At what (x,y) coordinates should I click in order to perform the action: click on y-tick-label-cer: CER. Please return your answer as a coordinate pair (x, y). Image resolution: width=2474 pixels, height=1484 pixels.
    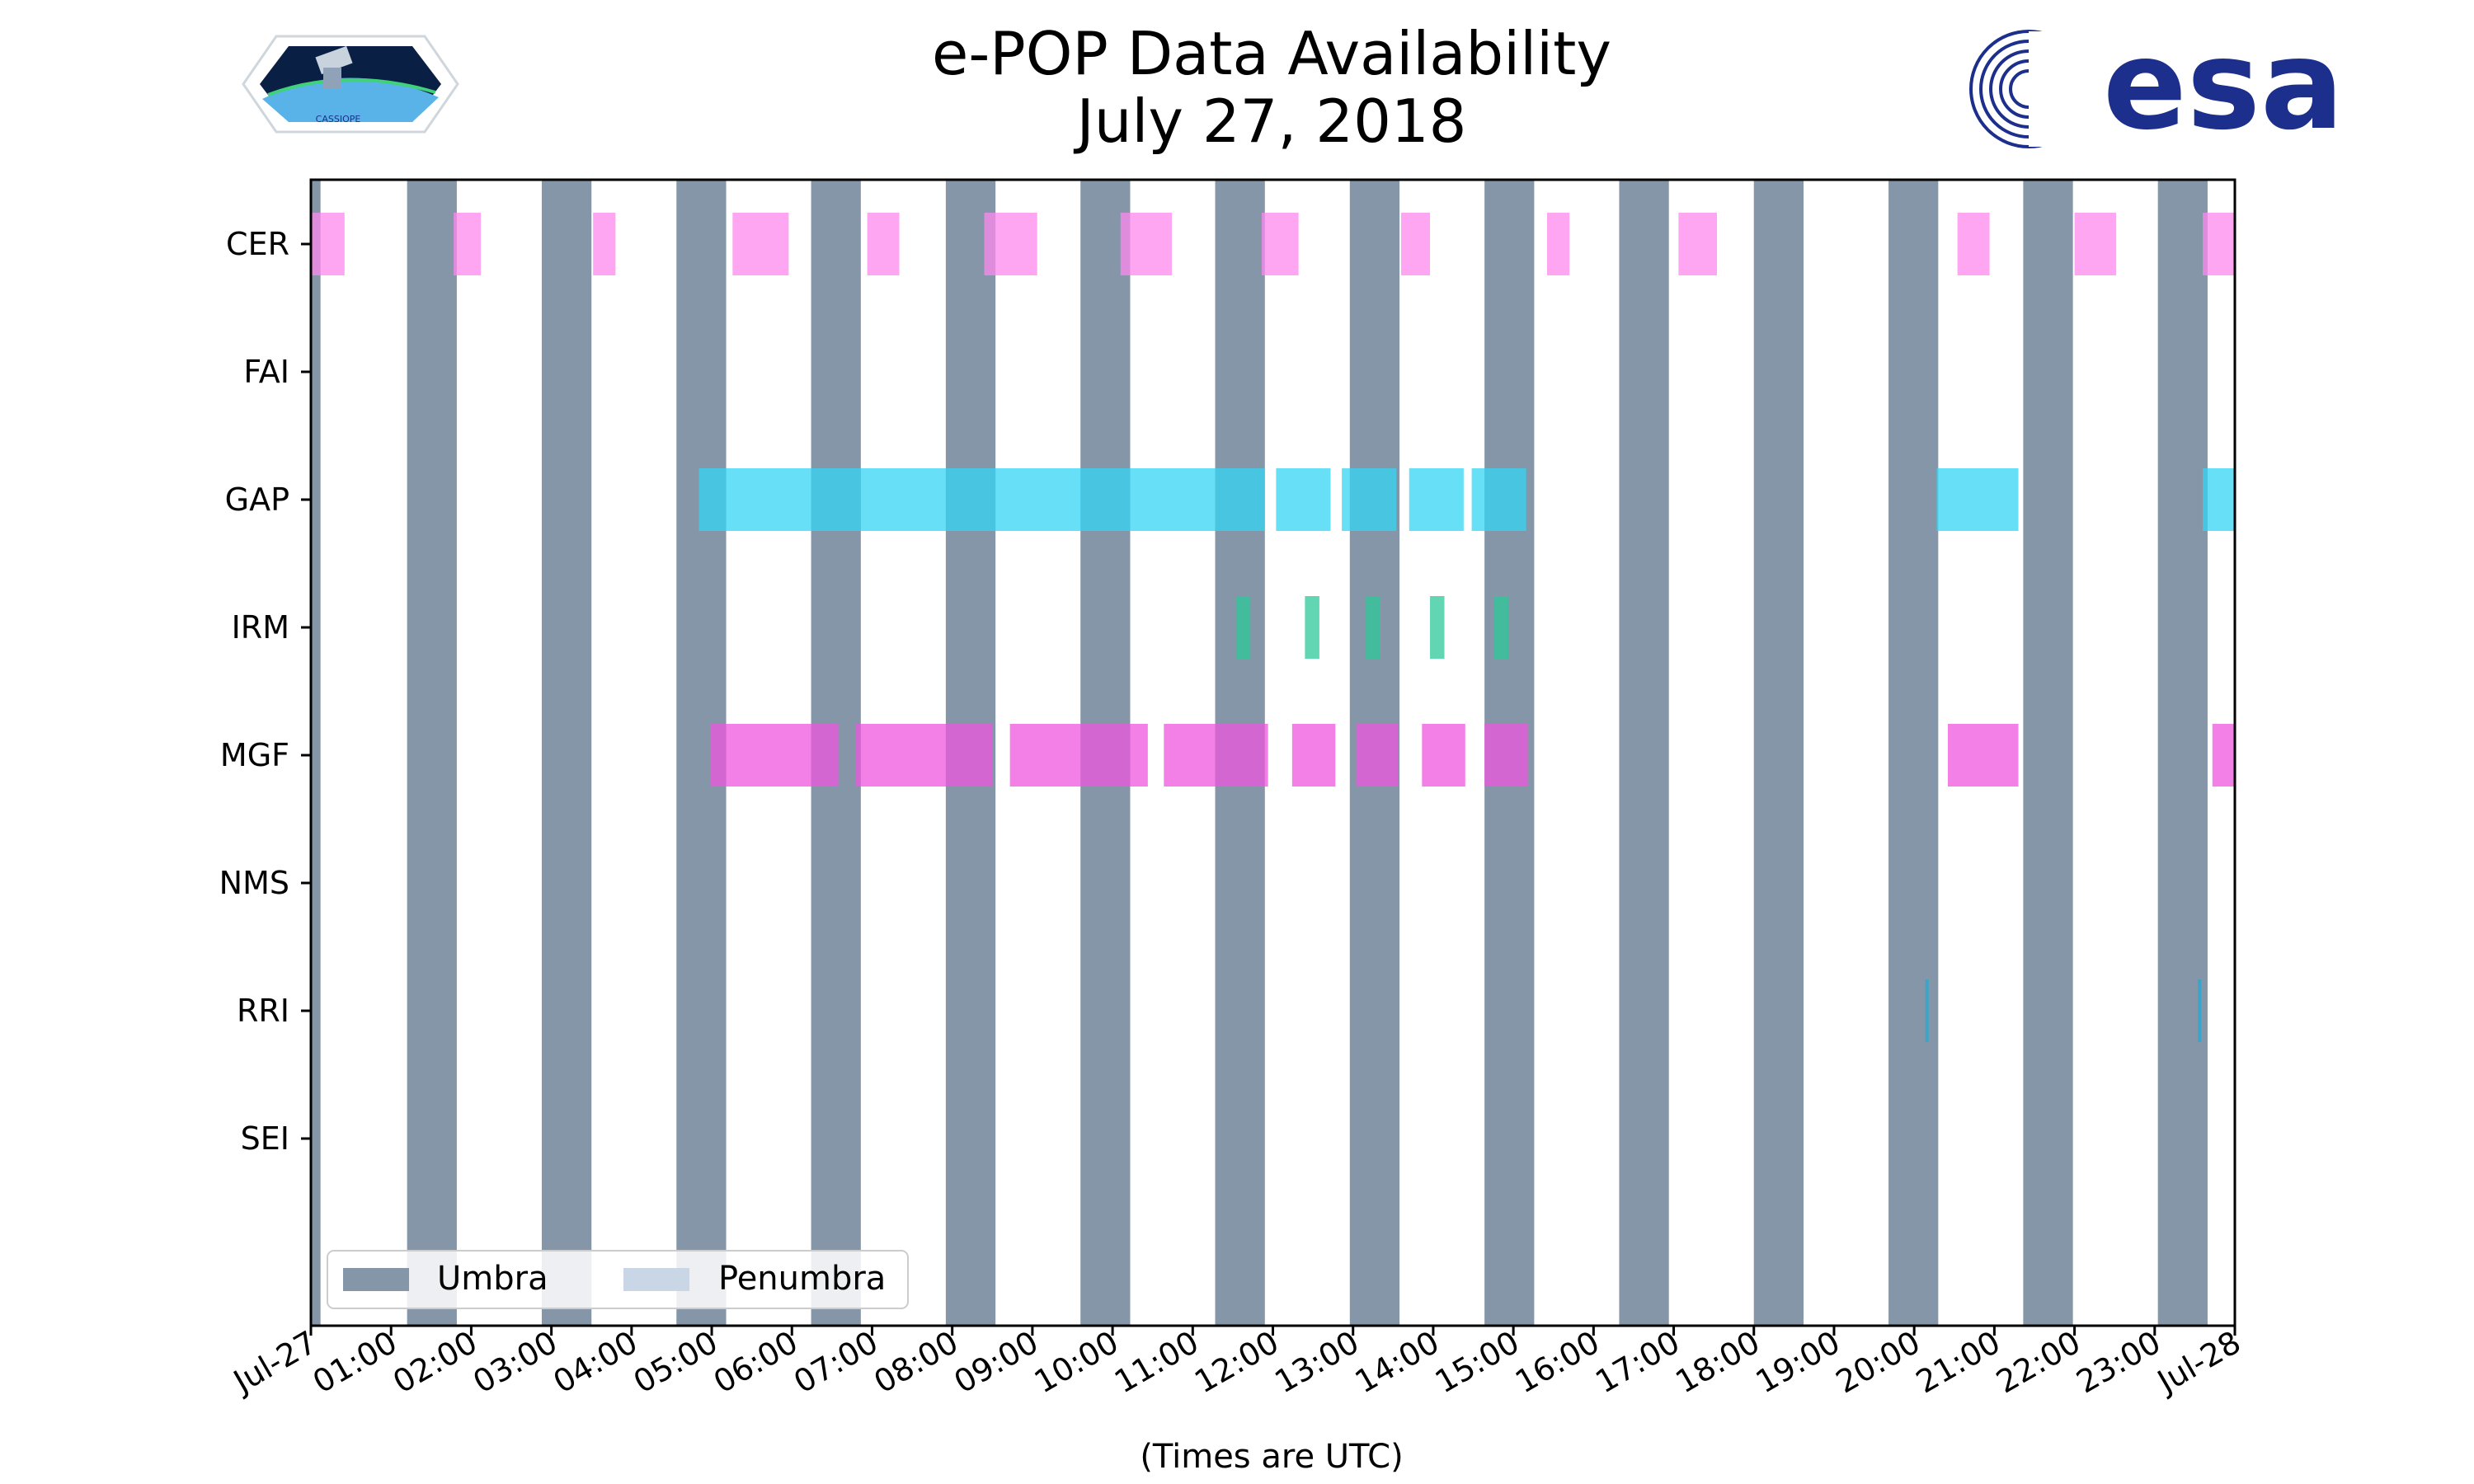
    Looking at the image, I should click on (257, 244).